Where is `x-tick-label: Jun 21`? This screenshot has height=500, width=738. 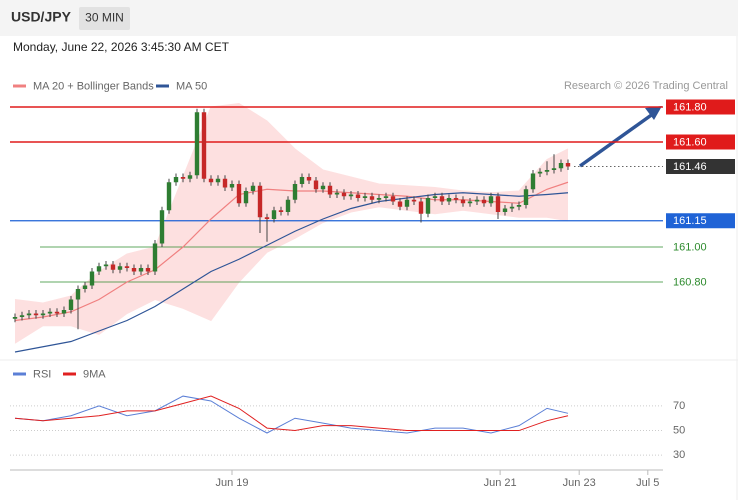
x-tick-label: Jun 21 is located at coordinates (500, 483).